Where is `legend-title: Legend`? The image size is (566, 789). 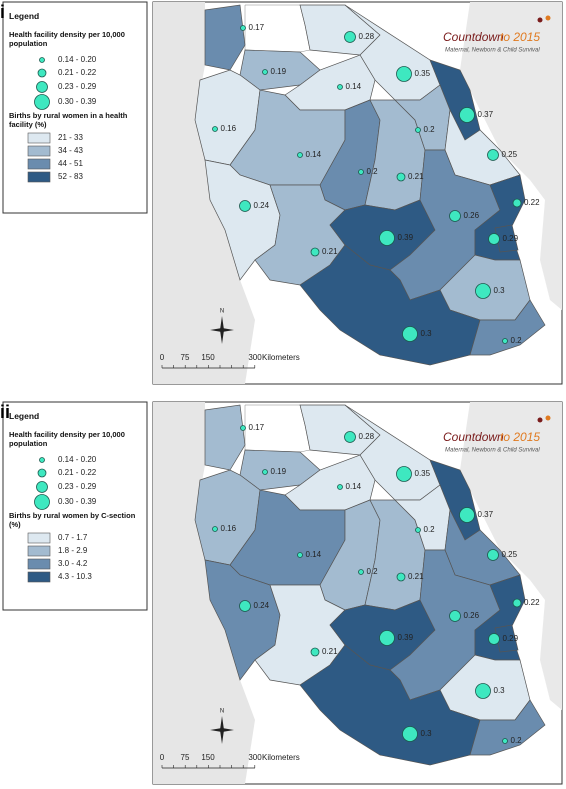 legend-title: Legend is located at coordinates (24, 416).